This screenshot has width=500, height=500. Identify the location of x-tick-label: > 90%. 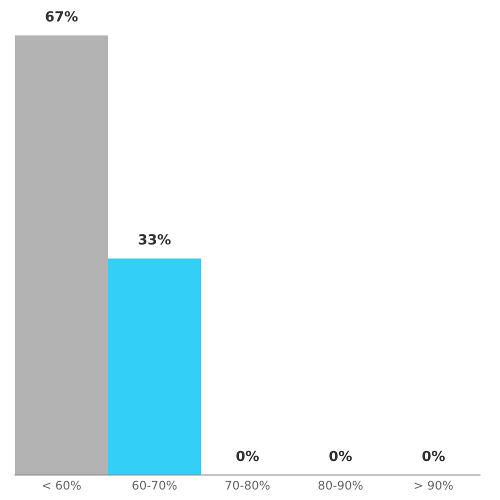
(433, 485).